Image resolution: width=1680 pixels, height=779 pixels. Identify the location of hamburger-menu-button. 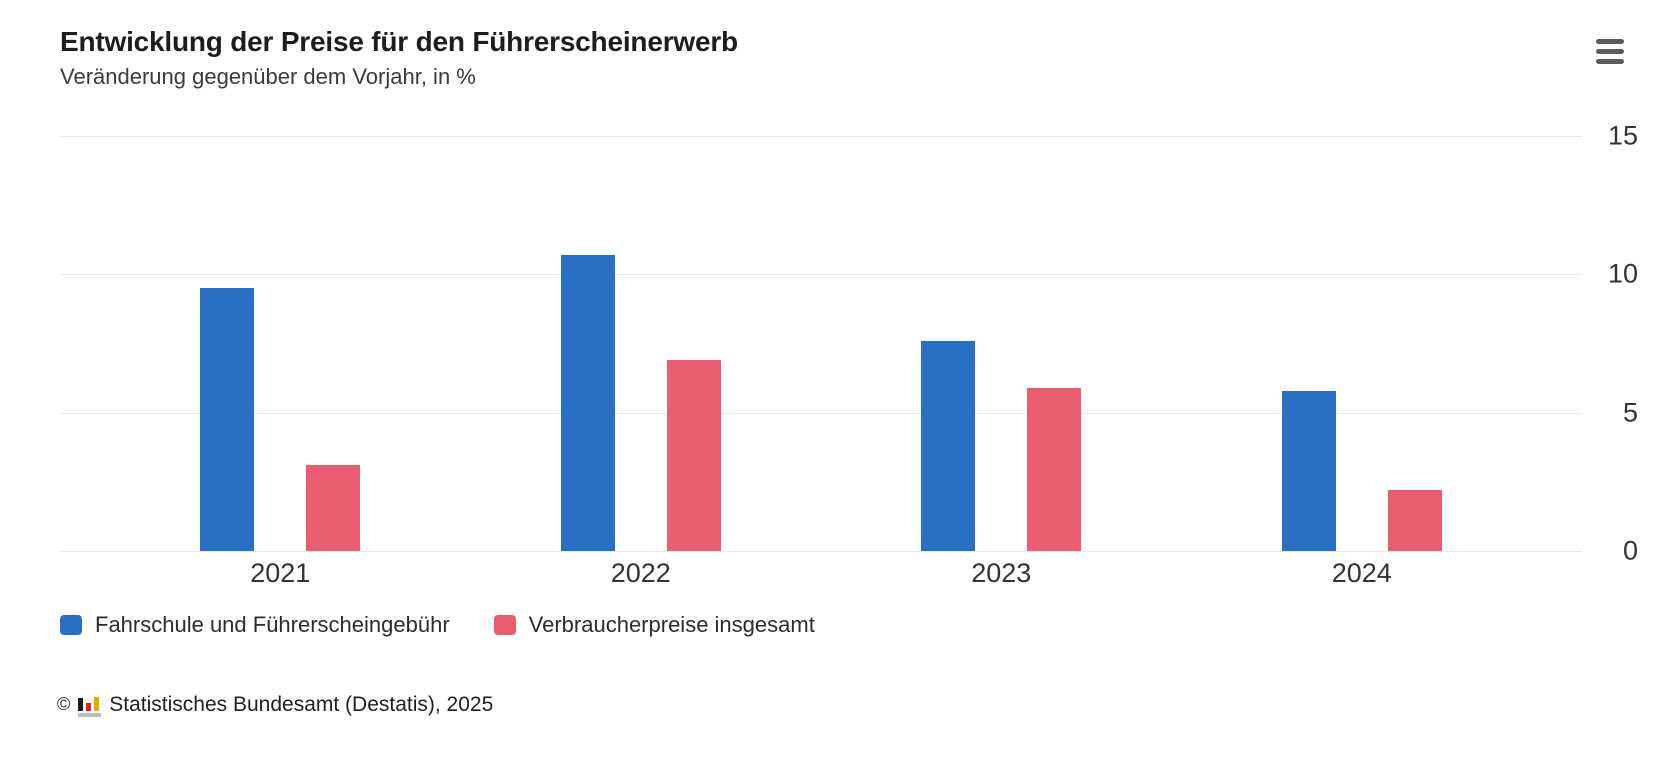
(1611, 53).